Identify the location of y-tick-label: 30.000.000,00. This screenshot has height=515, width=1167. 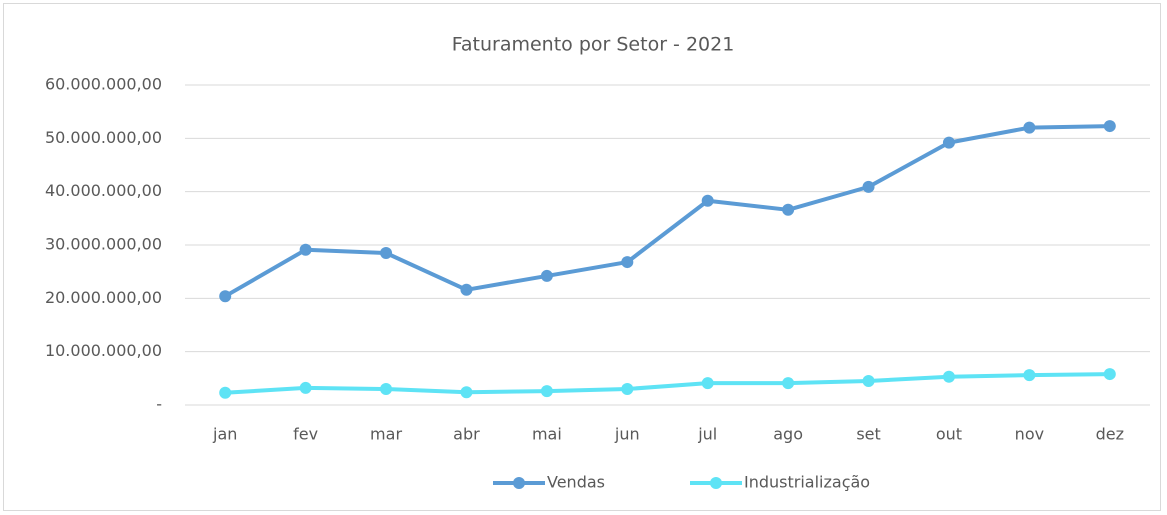
(103, 244).